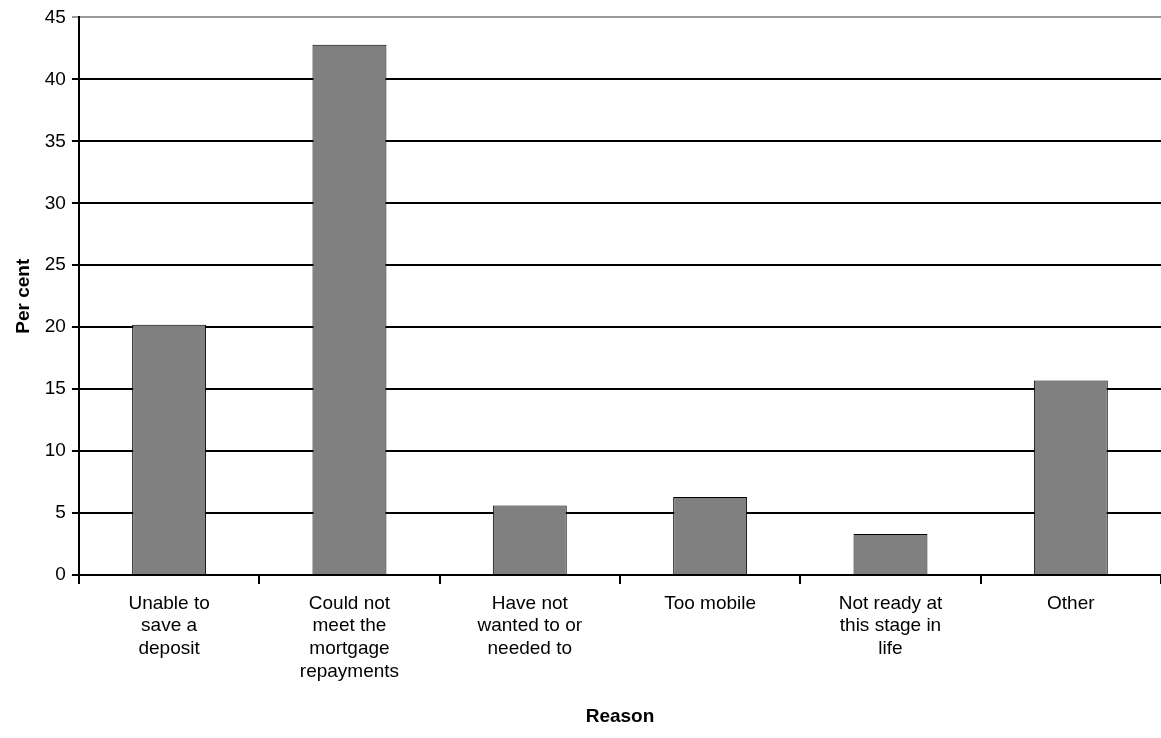 Image resolution: width=1161 pixels, height=738 pixels. Describe the element at coordinates (1071, 602) in the screenshot. I see `x-tick-label: Other` at that location.